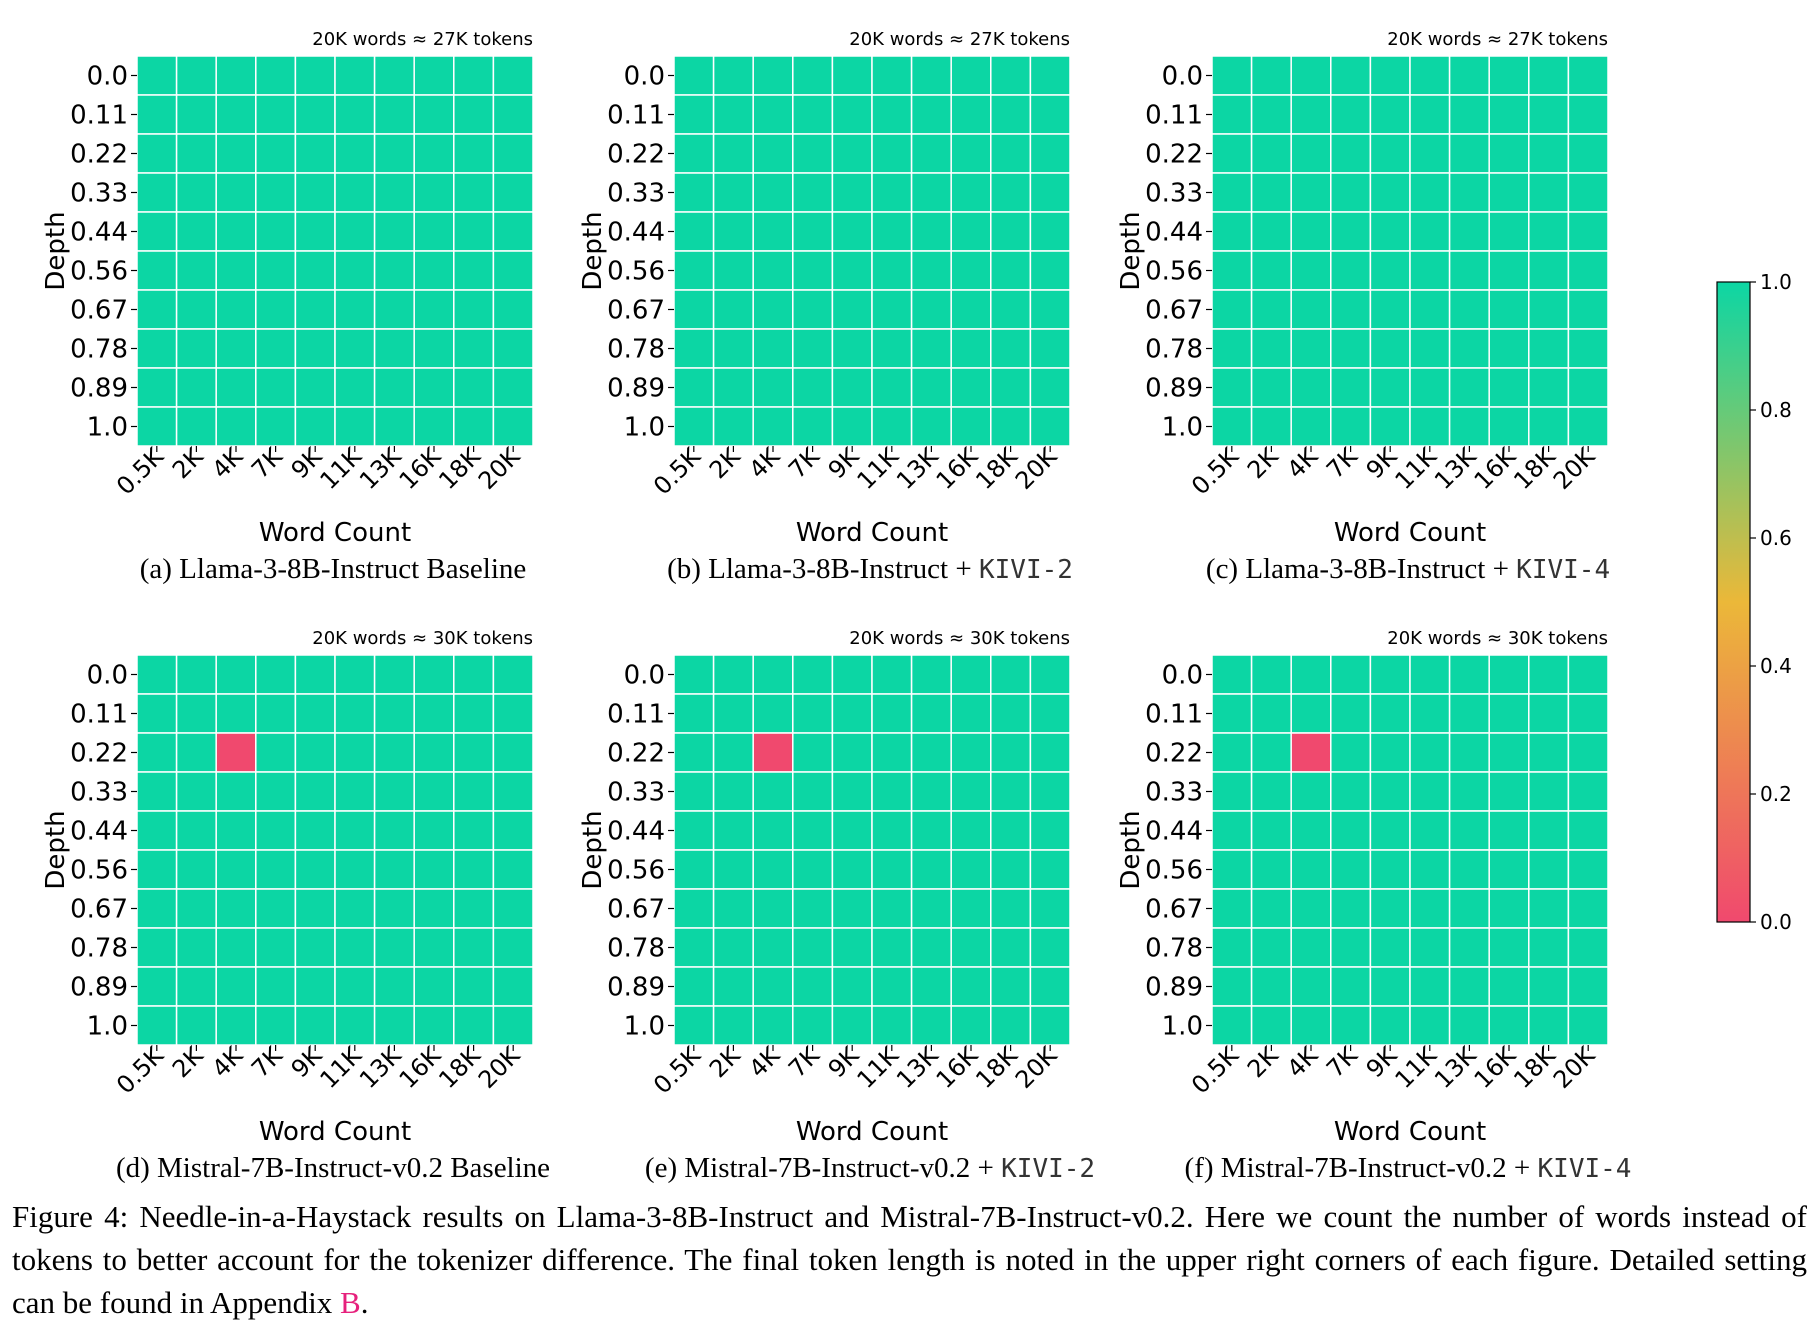 This screenshot has width=1814, height=1338. Describe the element at coordinates (725, 463) in the screenshot. I see `x-tick-label: 2K` at that location.